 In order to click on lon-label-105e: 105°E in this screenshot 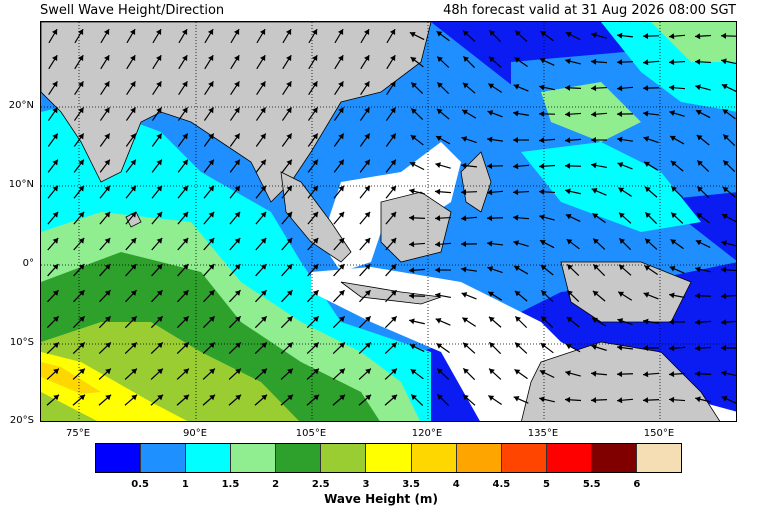, I will do `click(311, 433)`.